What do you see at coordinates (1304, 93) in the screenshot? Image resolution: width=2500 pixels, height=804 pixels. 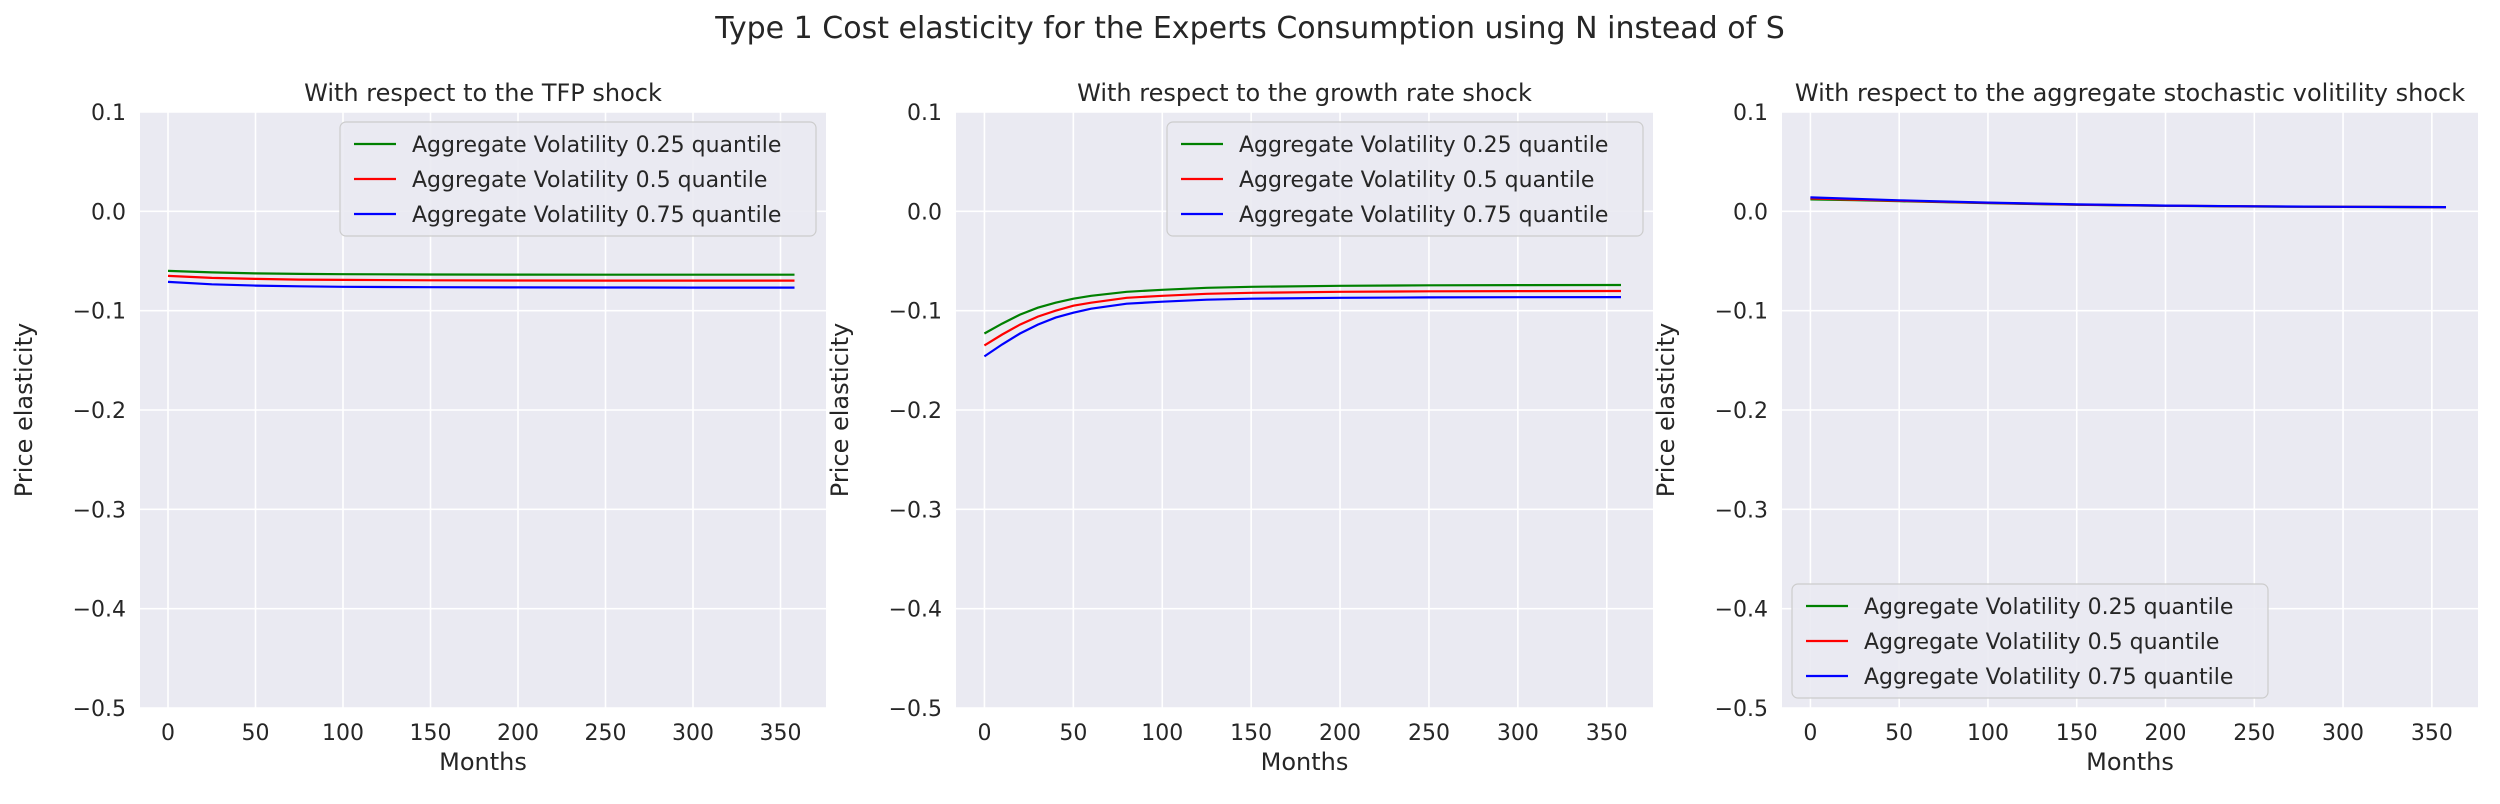 I see `chart-title: With respect to the growth rate shock` at bounding box center [1304, 93].